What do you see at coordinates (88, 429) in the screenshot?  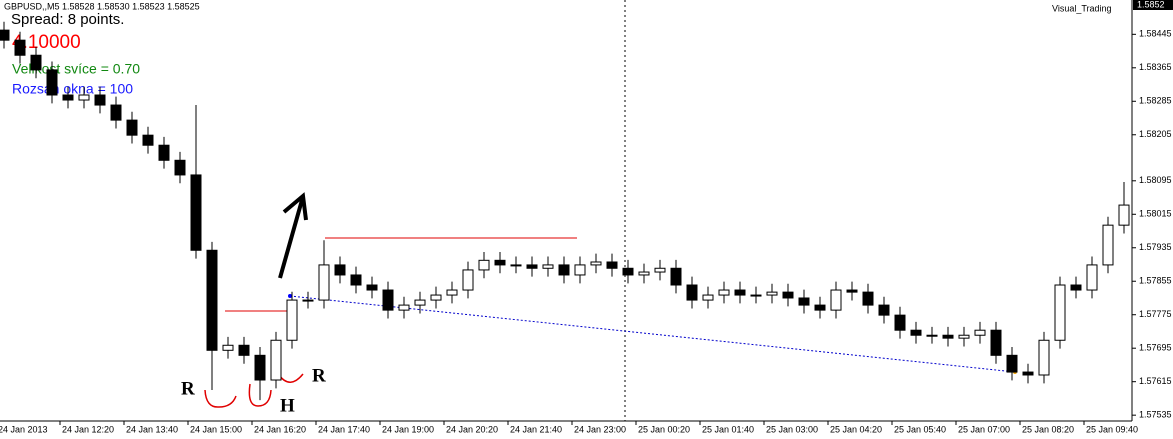 I see `x-tick-label: 24 Jan 12:20` at bounding box center [88, 429].